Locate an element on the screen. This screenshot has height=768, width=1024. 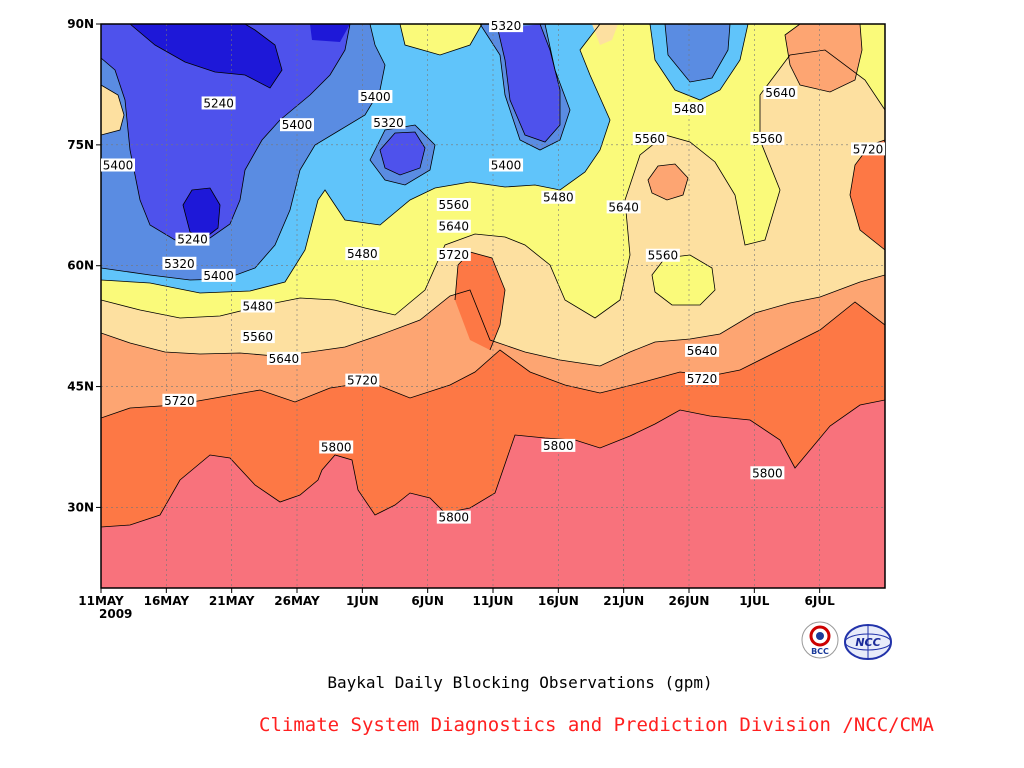
fill-below-5240c is located at coordinates (330, 33).